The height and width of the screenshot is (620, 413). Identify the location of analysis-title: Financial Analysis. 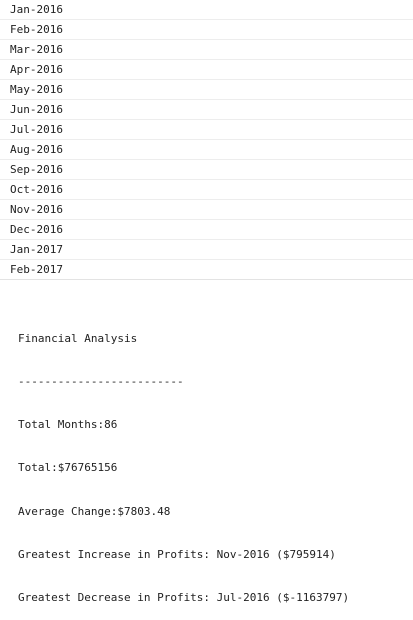
(78, 338).